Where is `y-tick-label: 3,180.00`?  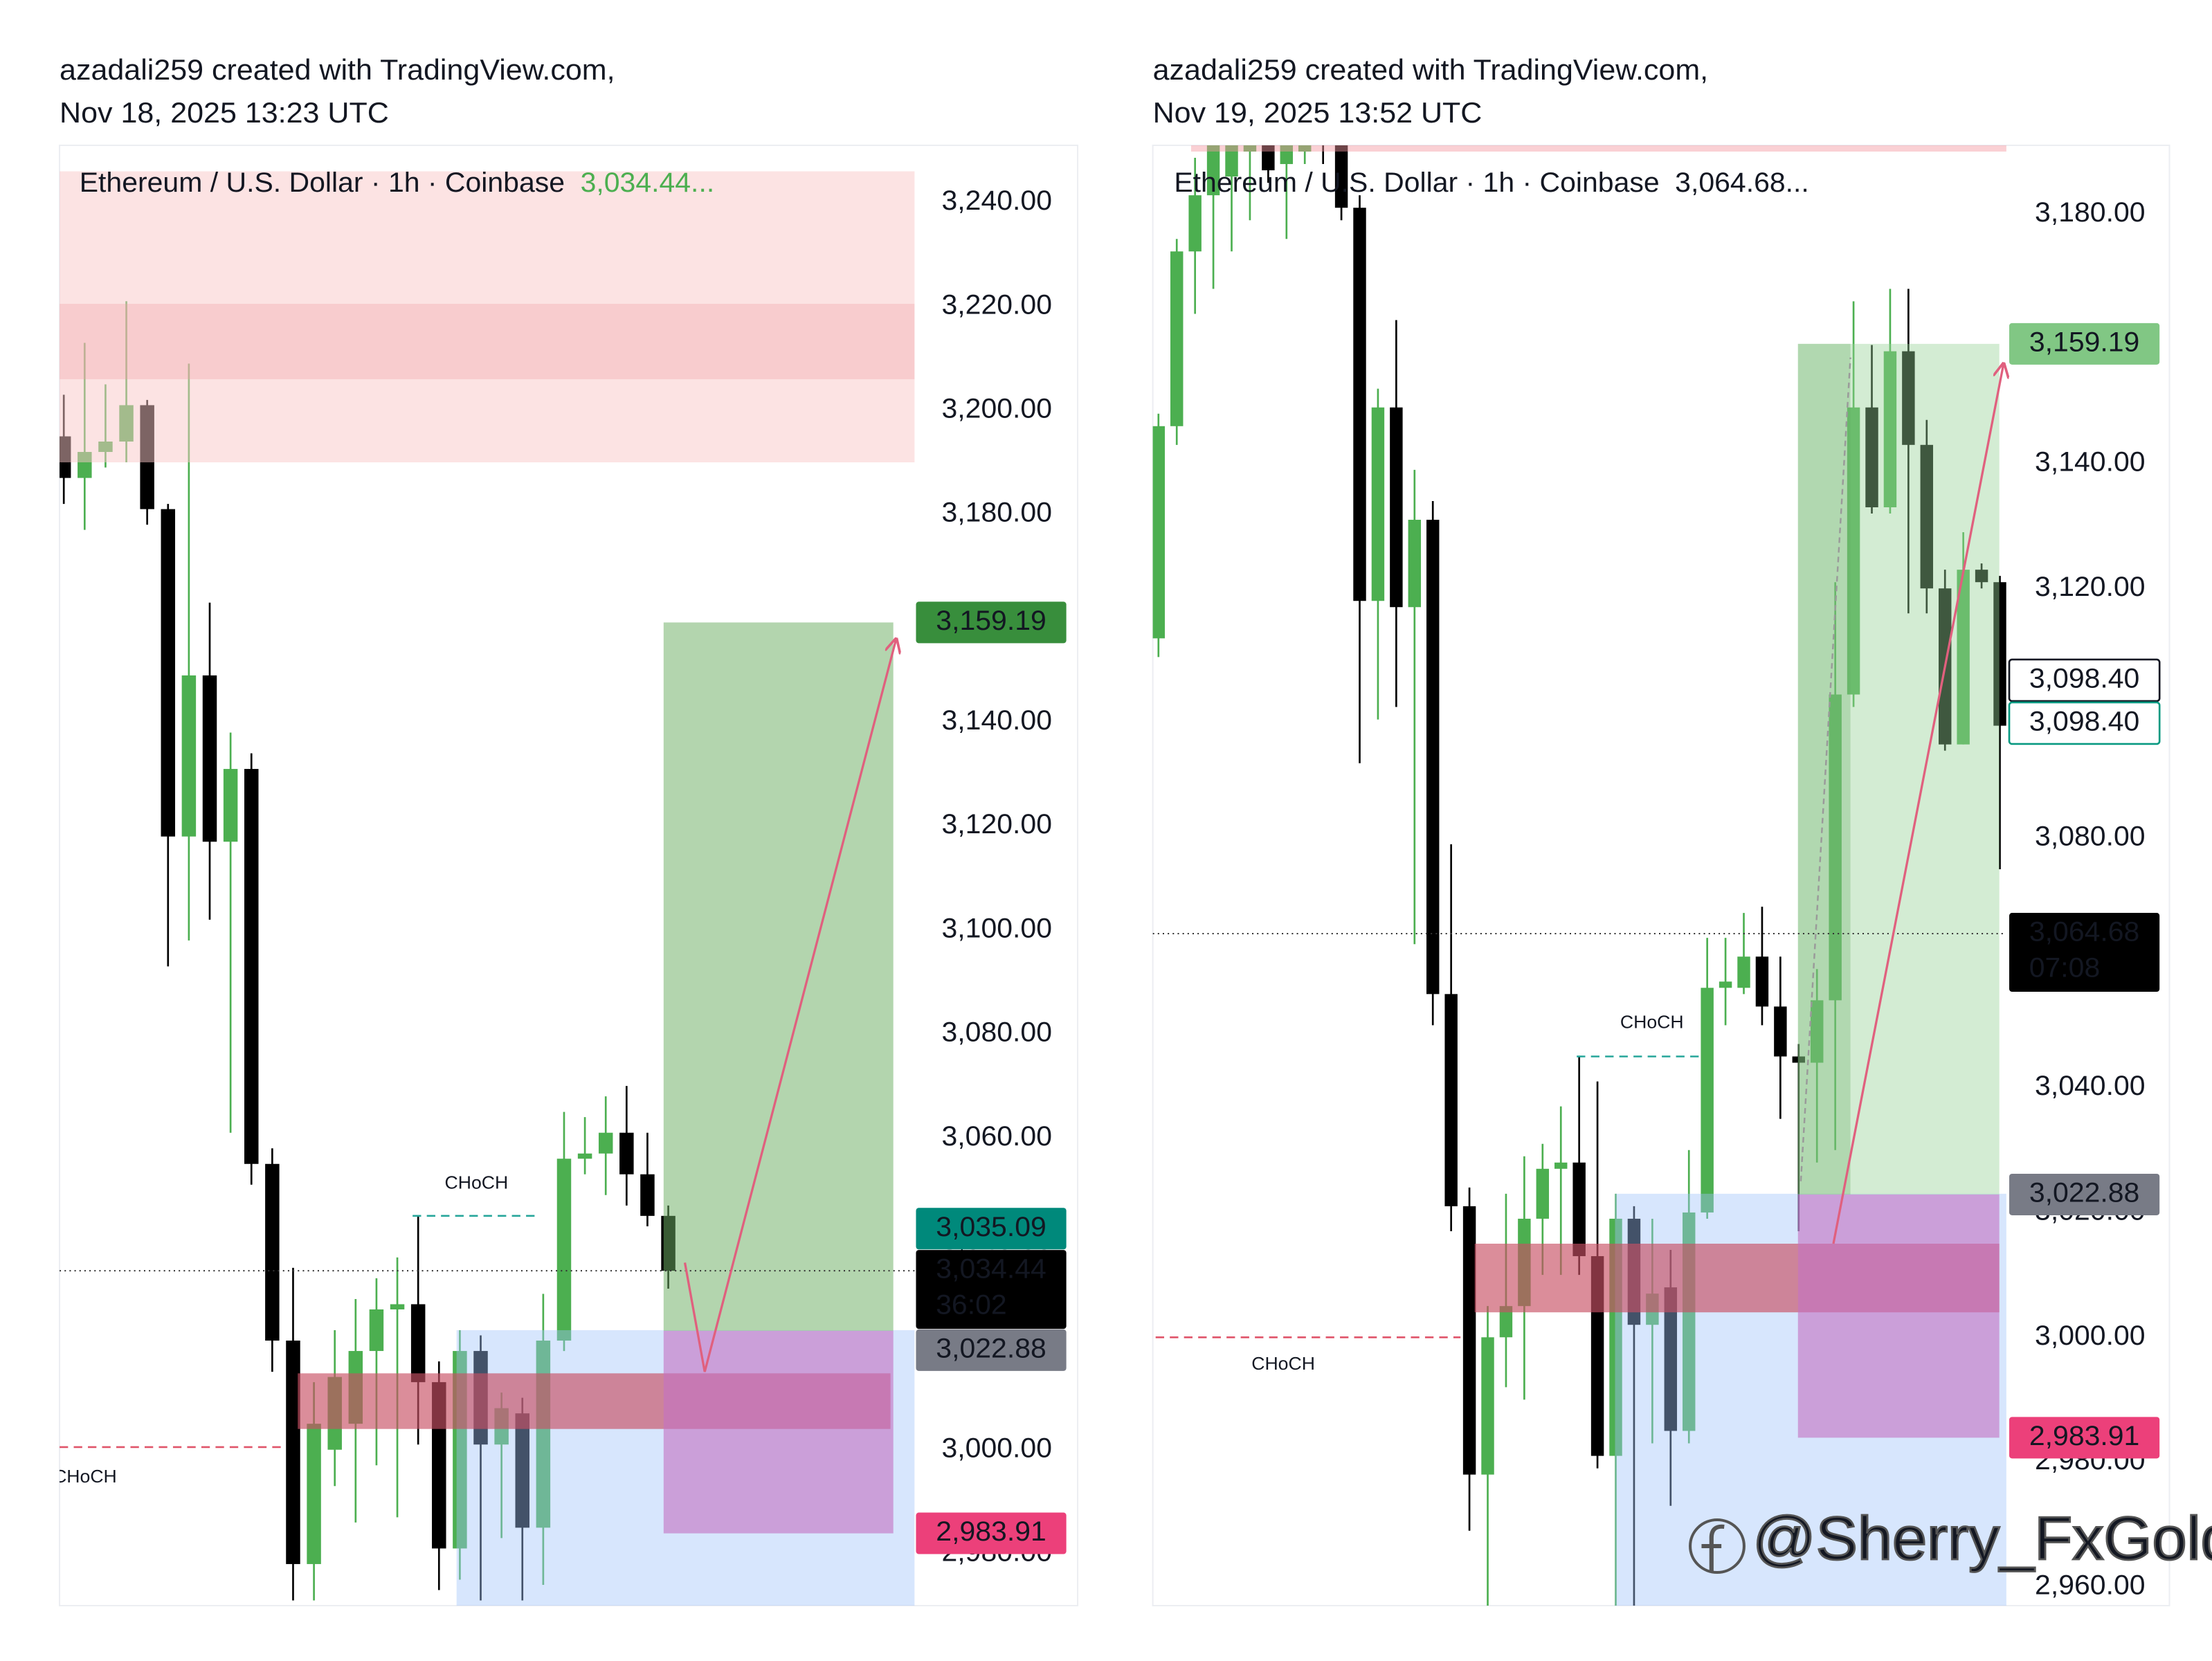 y-tick-label: 3,180.00 is located at coordinates (2090, 212).